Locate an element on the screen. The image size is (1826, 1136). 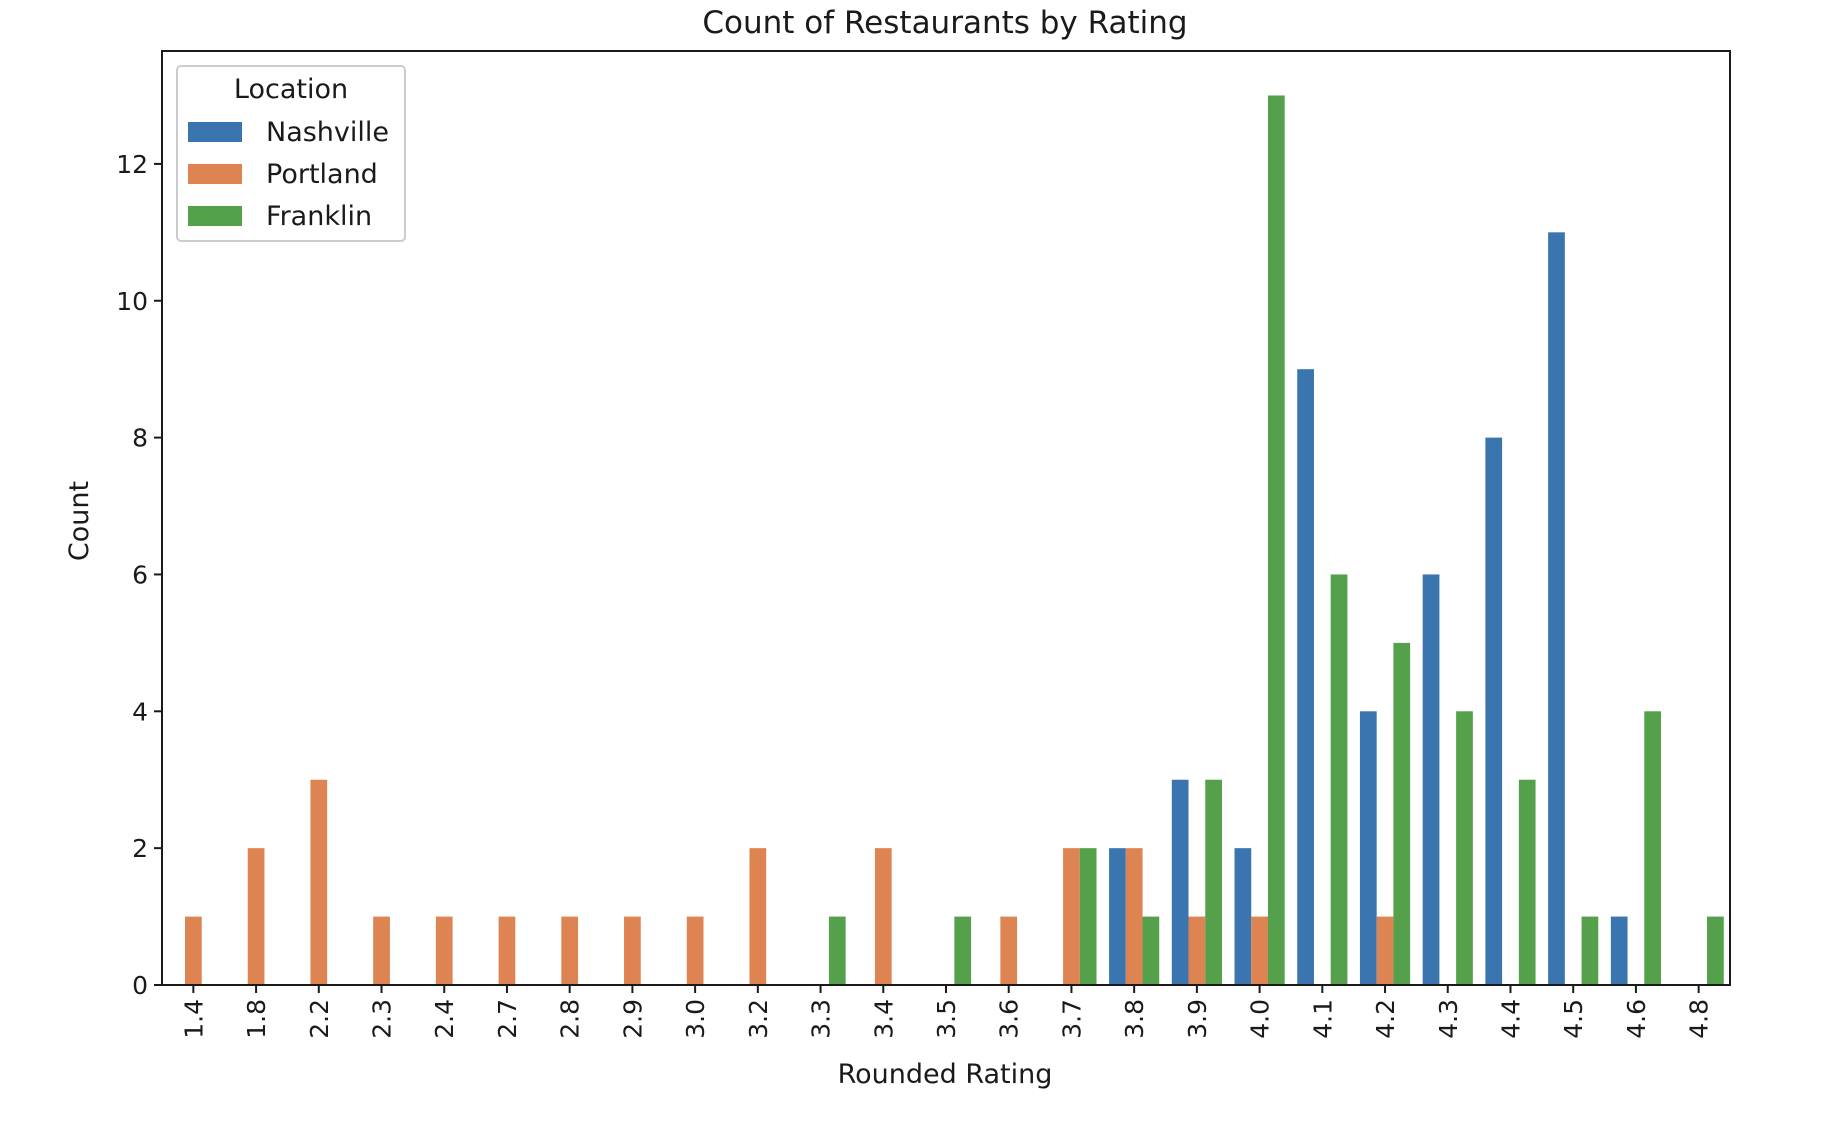
x-tick-label: 4.4 is located at coordinates (1510, 1019).